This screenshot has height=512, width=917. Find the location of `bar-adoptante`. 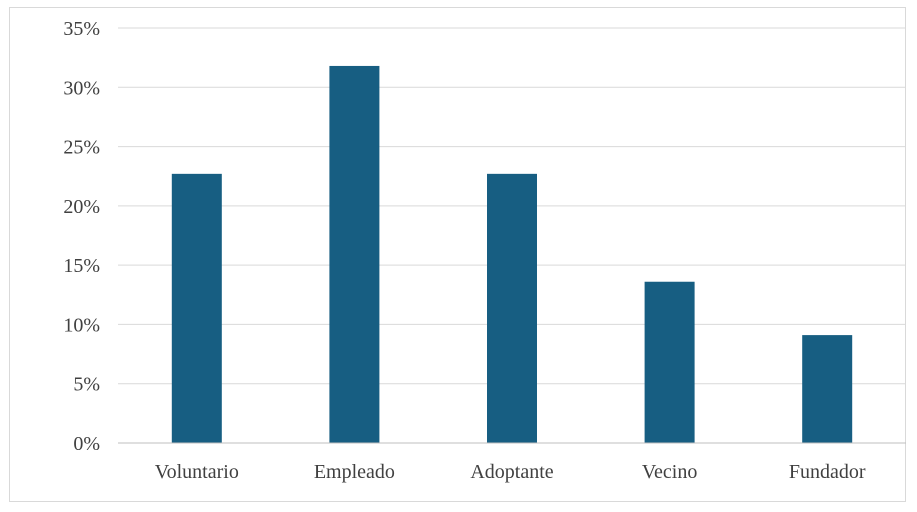

bar-adoptante is located at coordinates (512, 308).